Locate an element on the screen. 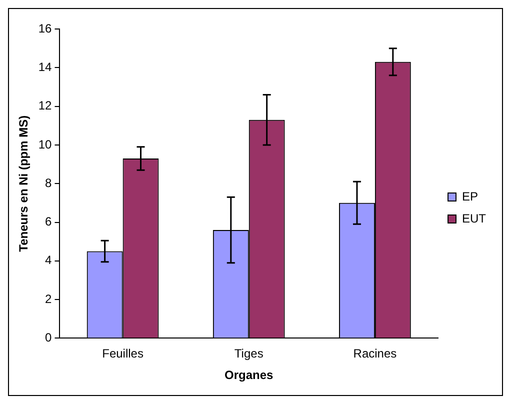 The width and height of the screenshot is (511, 404). y-tick-label: 2 is located at coordinates (48, 299).